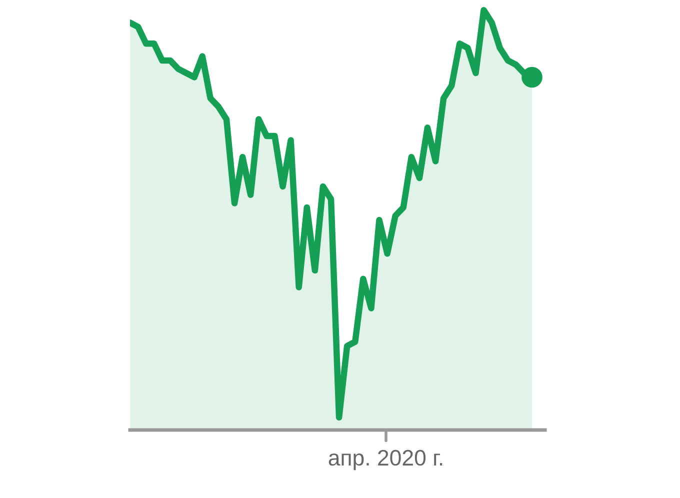  I want to click on text: апр. 2020 г., so click(385, 460).